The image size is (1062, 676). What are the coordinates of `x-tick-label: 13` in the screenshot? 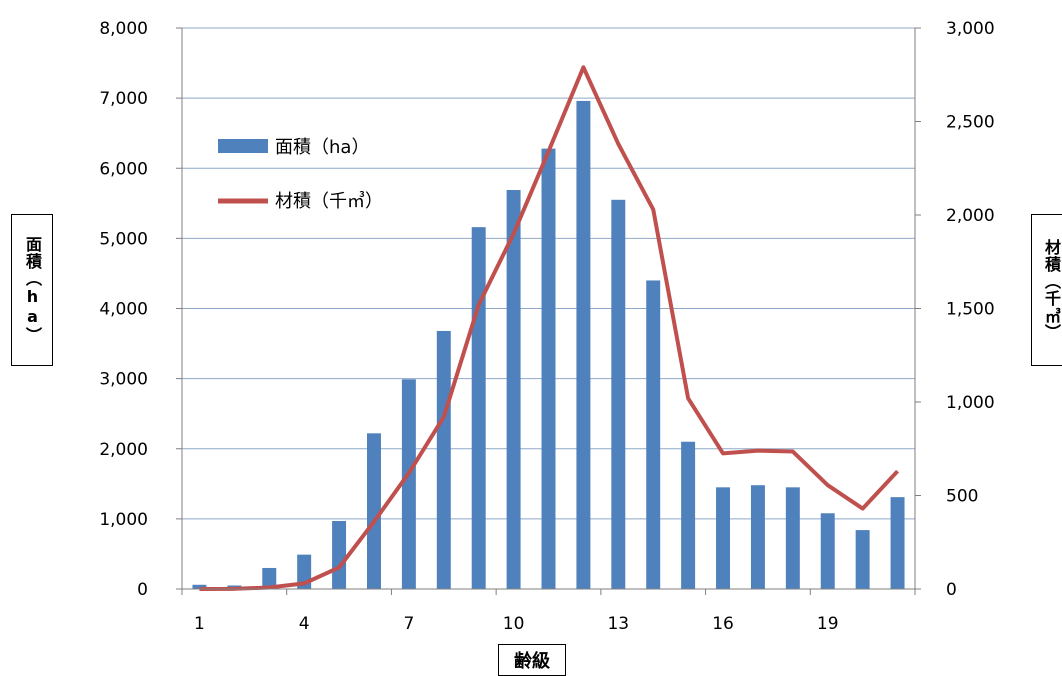 It's located at (618, 624).